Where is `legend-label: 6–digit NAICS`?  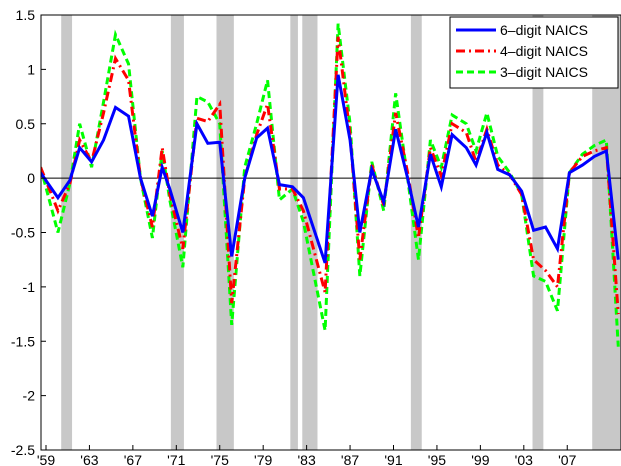 legend-label: 6–digit NAICS is located at coordinates (544, 30).